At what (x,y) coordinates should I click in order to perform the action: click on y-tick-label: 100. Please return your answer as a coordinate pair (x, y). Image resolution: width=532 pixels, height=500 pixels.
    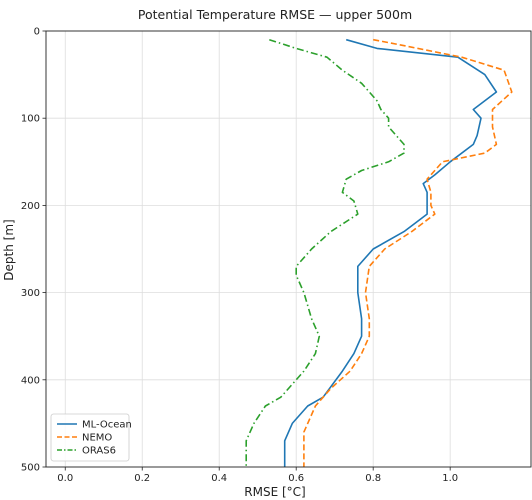
    Looking at the image, I should click on (30, 119).